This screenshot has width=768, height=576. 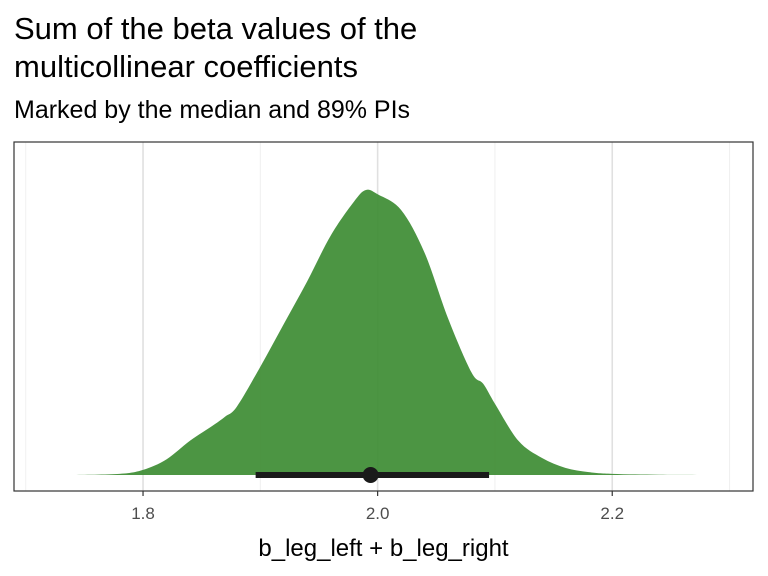 I want to click on x-axis-ticks: 1.8 2.0 2.2, so click(x=377, y=507).